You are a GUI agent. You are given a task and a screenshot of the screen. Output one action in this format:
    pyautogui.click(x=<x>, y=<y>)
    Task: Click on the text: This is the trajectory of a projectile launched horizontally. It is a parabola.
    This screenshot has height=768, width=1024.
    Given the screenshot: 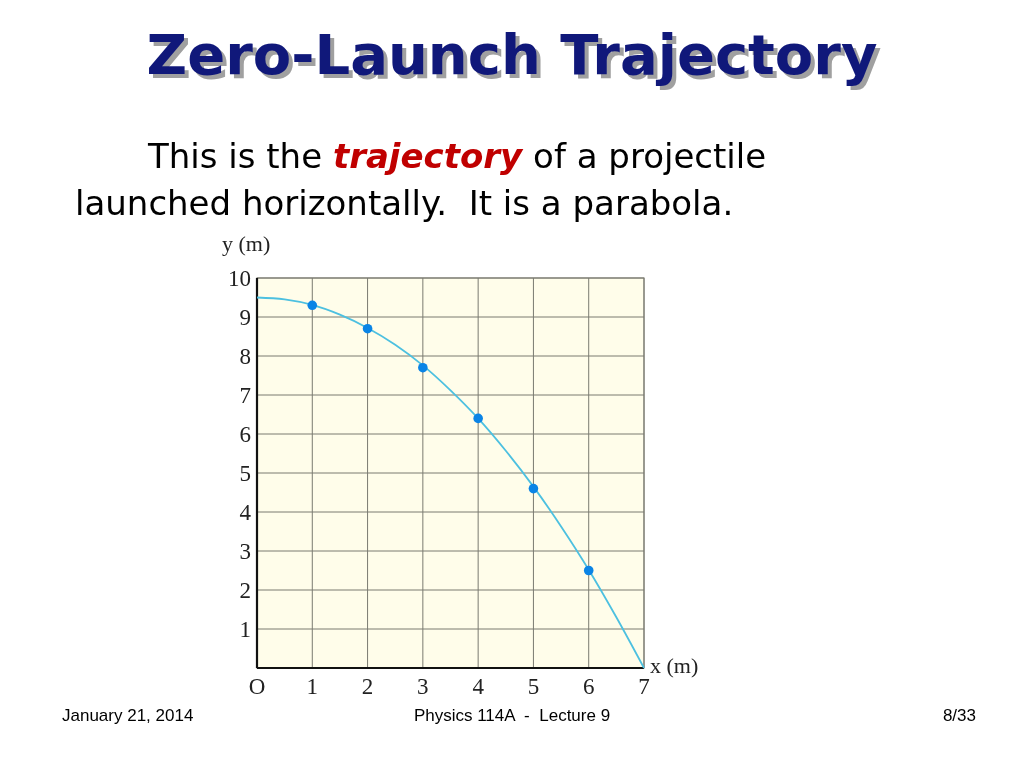 What is the action you would take?
    pyautogui.click(x=421, y=179)
    